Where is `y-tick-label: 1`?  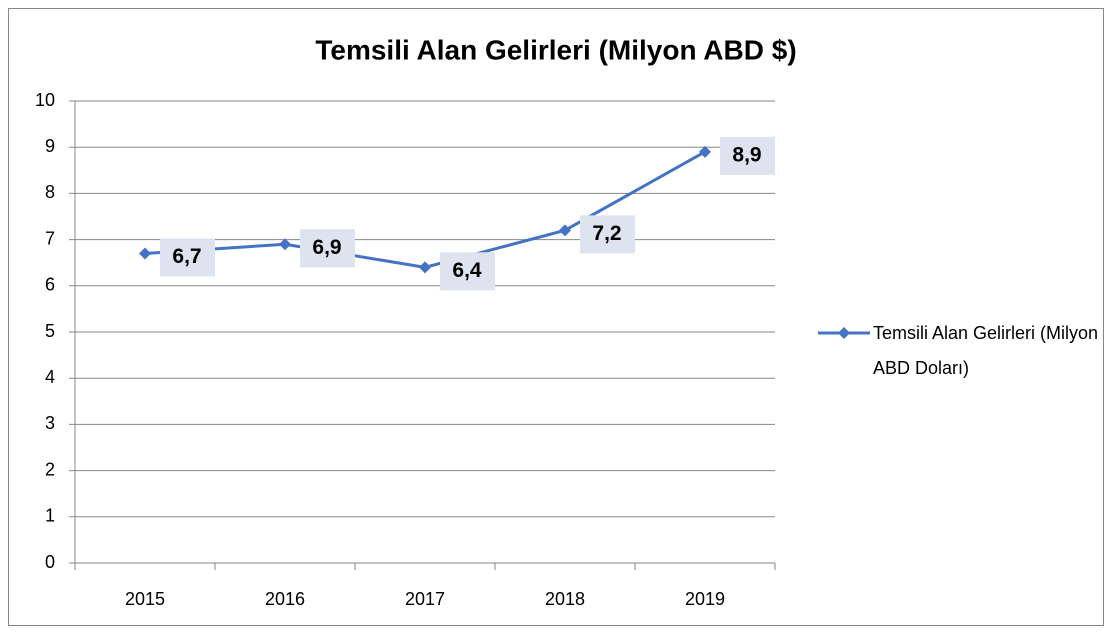 y-tick-label: 1 is located at coordinates (50, 516).